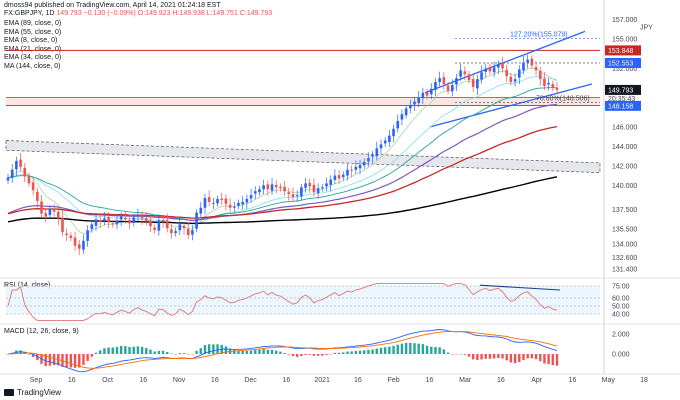 The height and width of the screenshot is (400, 680). Describe the element at coordinates (623, 50) in the screenshot. I see `resistance-price-box: 153.848` at that location.